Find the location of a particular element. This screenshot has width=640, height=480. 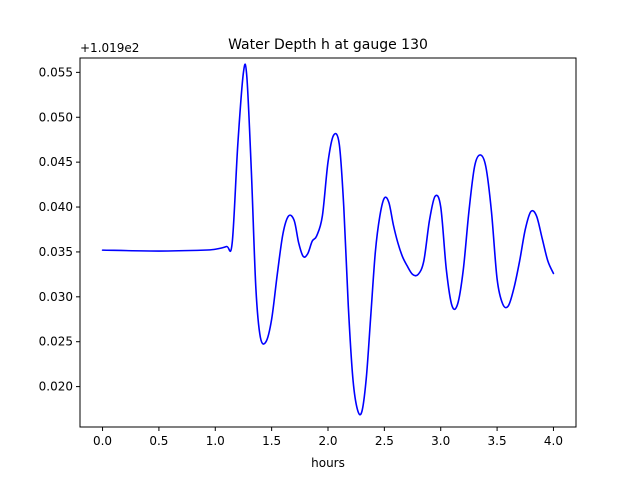

x-tick-label: 1.0 is located at coordinates (215, 441).